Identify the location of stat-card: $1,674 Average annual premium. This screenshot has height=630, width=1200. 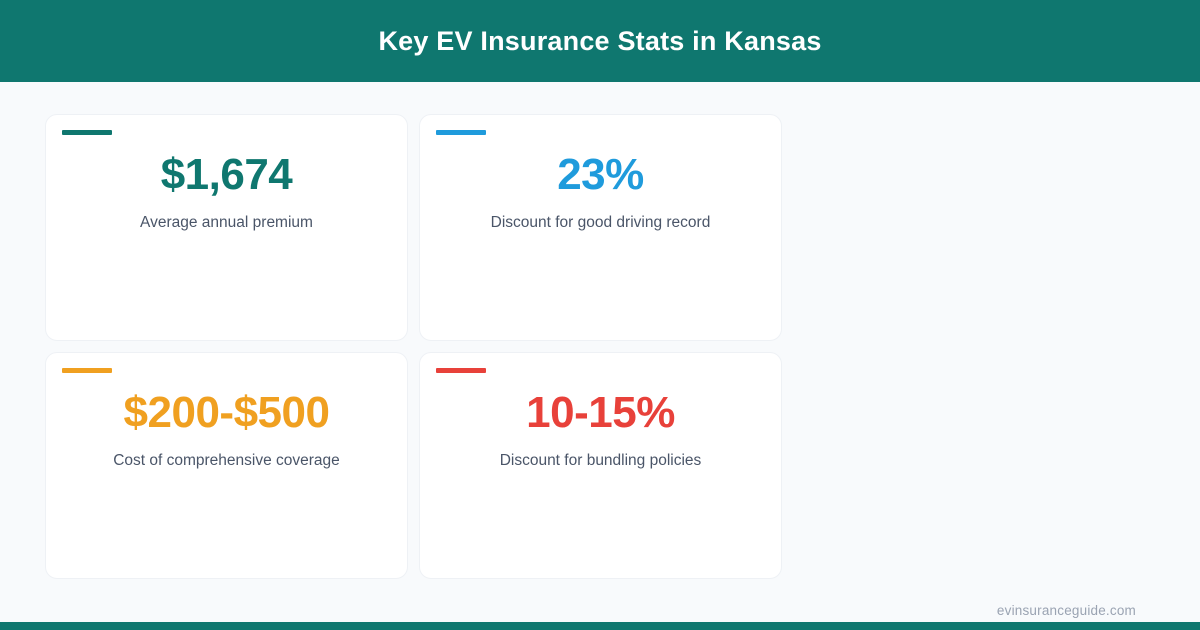
(226, 227).